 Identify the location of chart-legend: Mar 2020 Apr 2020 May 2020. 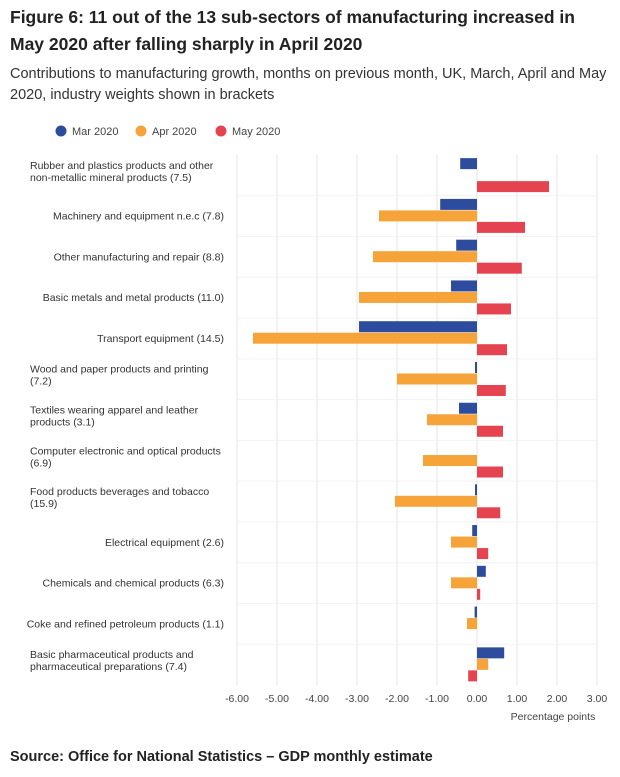
(167, 131).